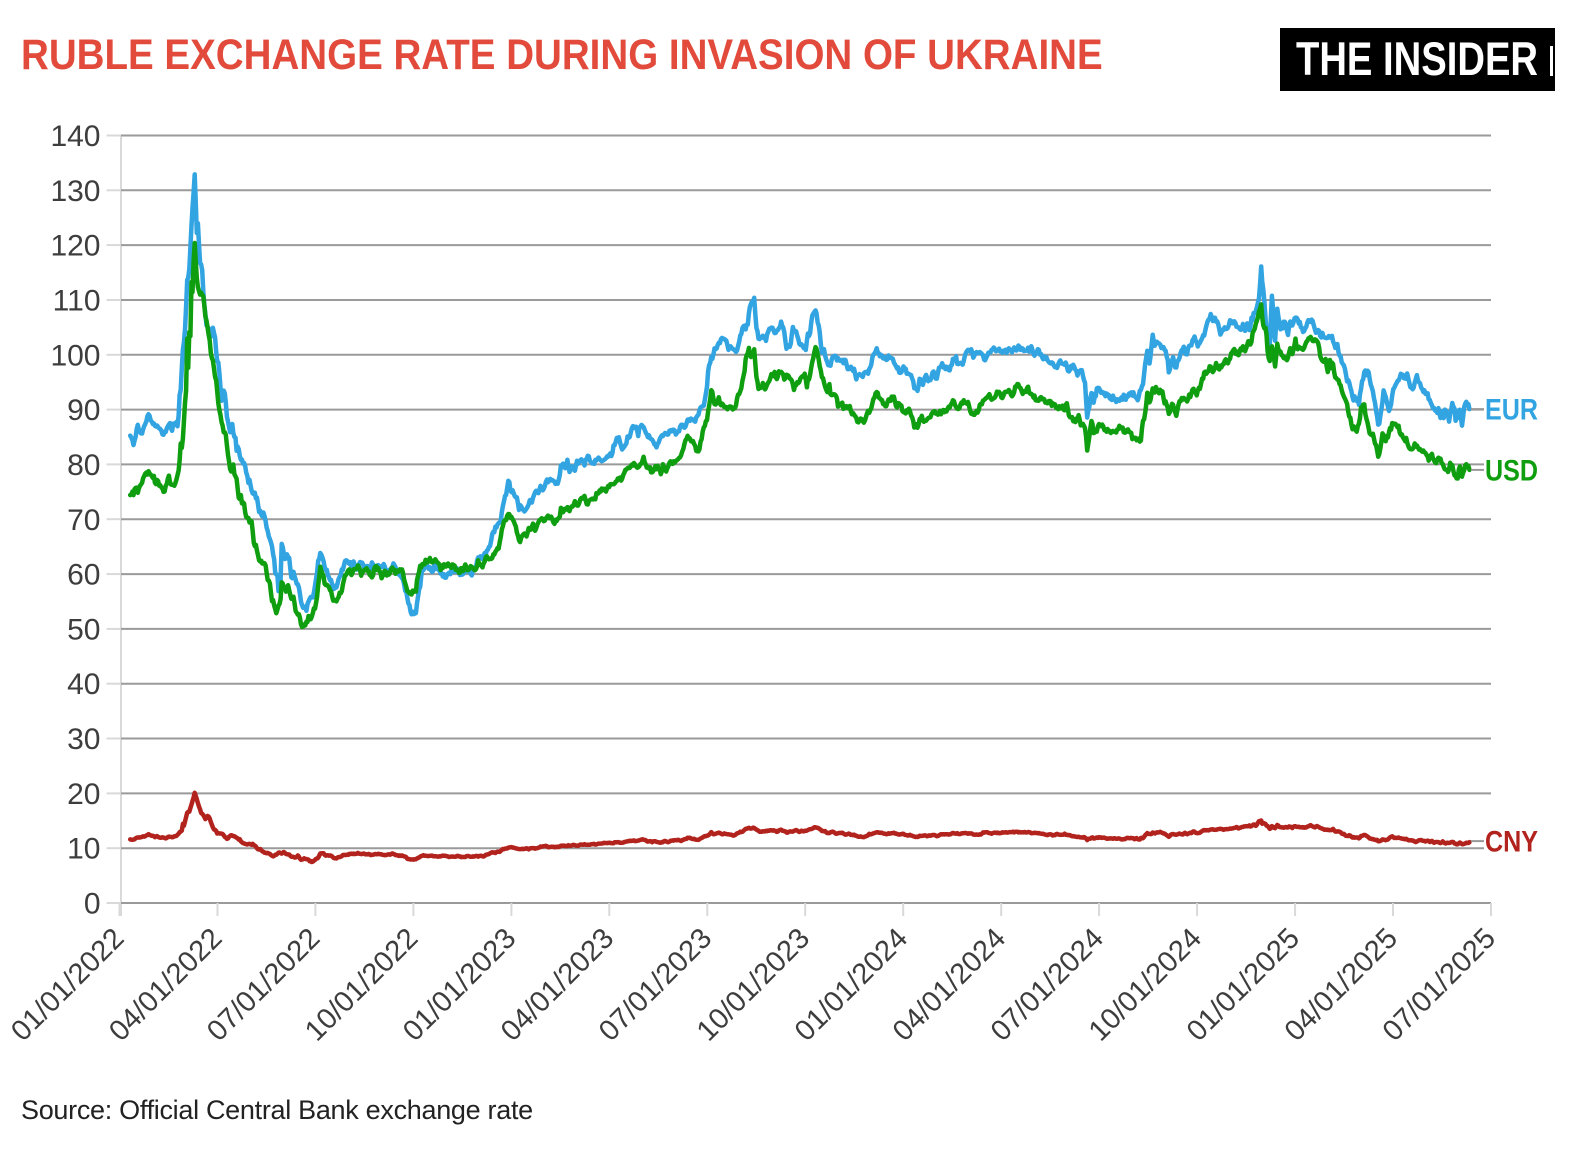  What do you see at coordinates (1511, 410) in the screenshot?
I see `svg-text: EUR` at bounding box center [1511, 410].